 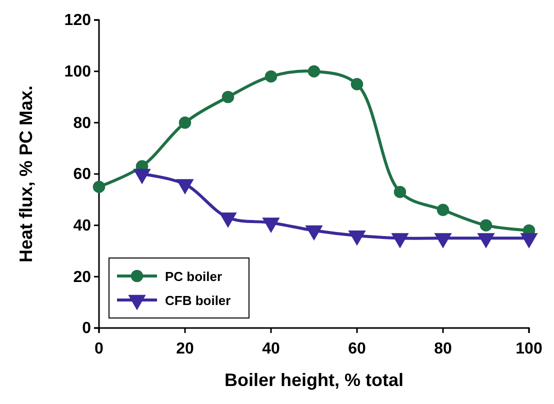 What do you see at coordinates (314, 380) in the screenshot?
I see `x-axis-title: Boiler height, % total` at bounding box center [314, 380].